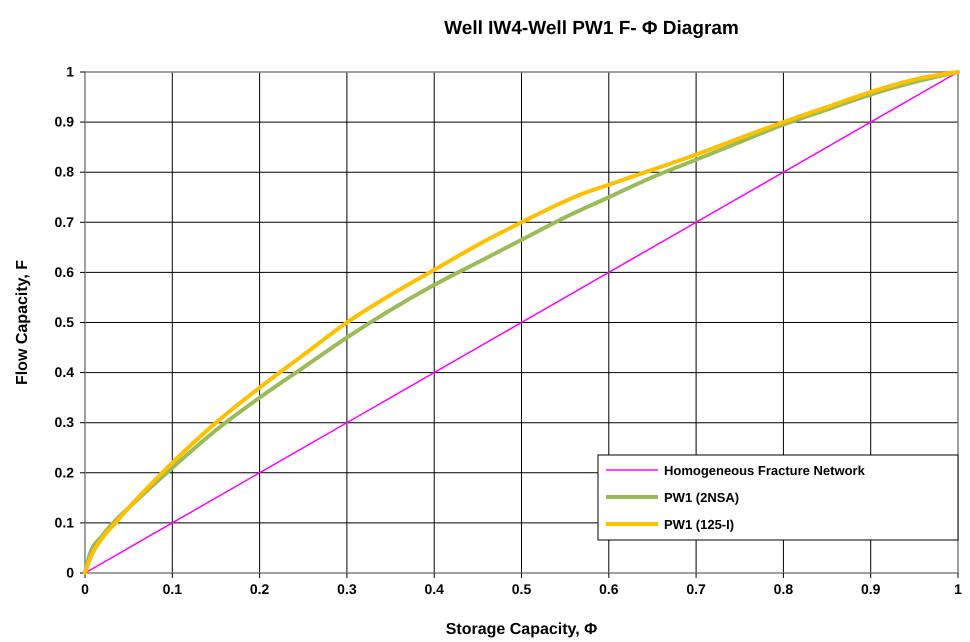 This screenshot has height=642, width=970. I want to click on x-tick-label: 0.2, so click(260, 588).